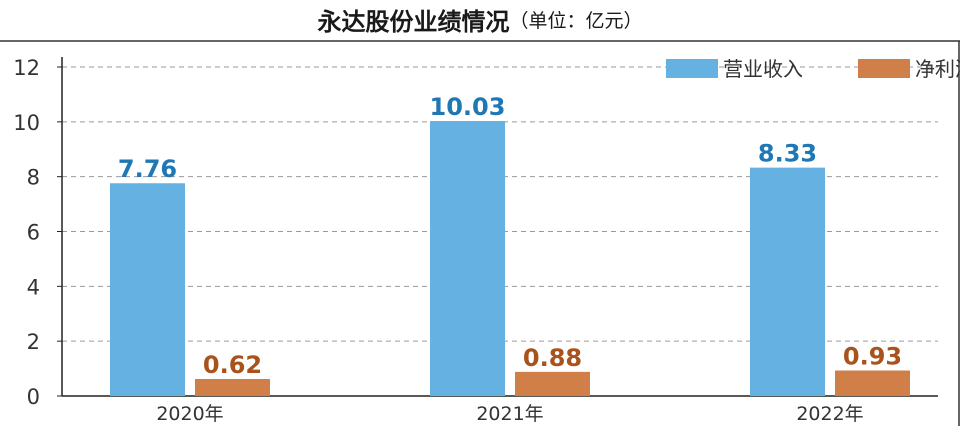  What do you see at coordinates (829, 414) in the screenshot?
I see `x-tick-label: 2022年` at bounding box center [829, 414].